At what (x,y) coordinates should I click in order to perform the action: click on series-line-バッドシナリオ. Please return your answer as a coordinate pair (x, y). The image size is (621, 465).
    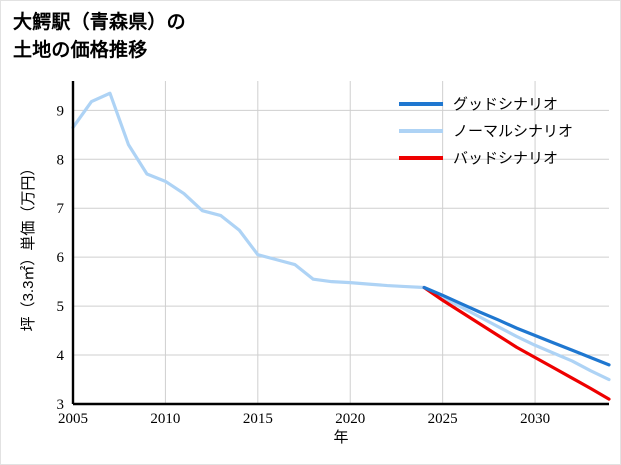
    Looking at the image, I should click on (516, 343).